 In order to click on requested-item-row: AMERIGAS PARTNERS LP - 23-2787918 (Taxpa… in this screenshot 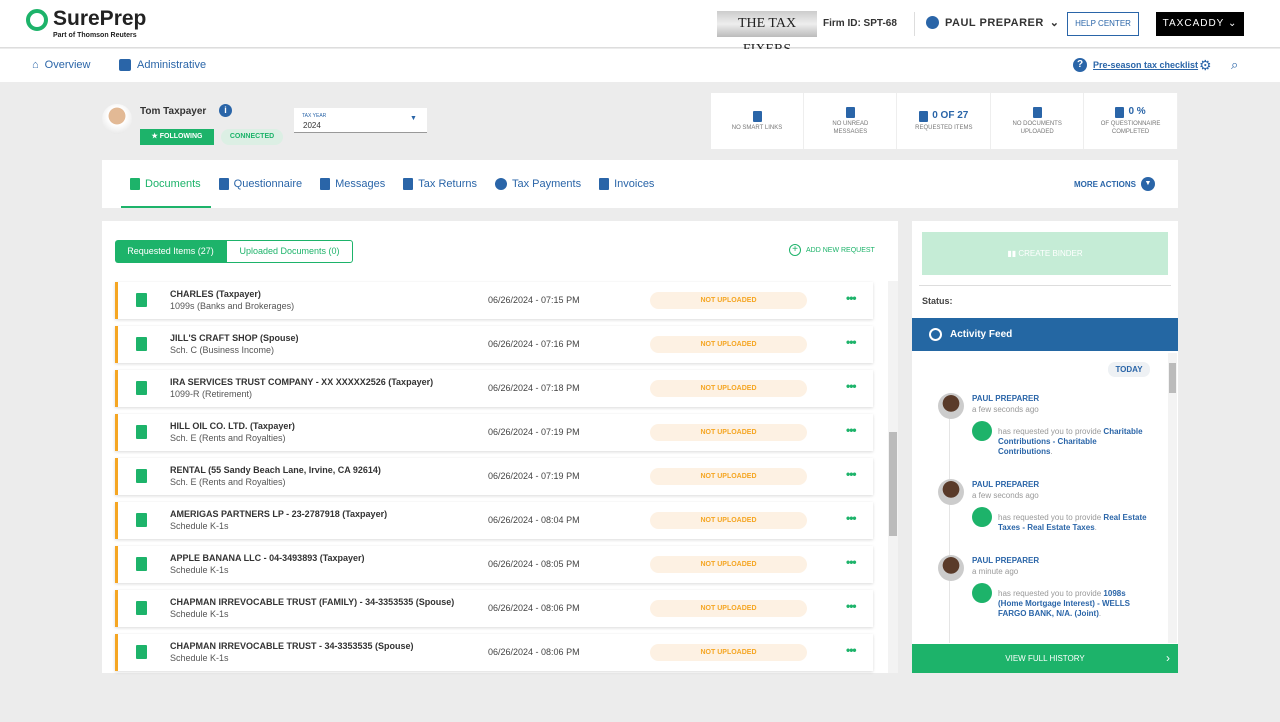, I will do `click(494, 520)`.